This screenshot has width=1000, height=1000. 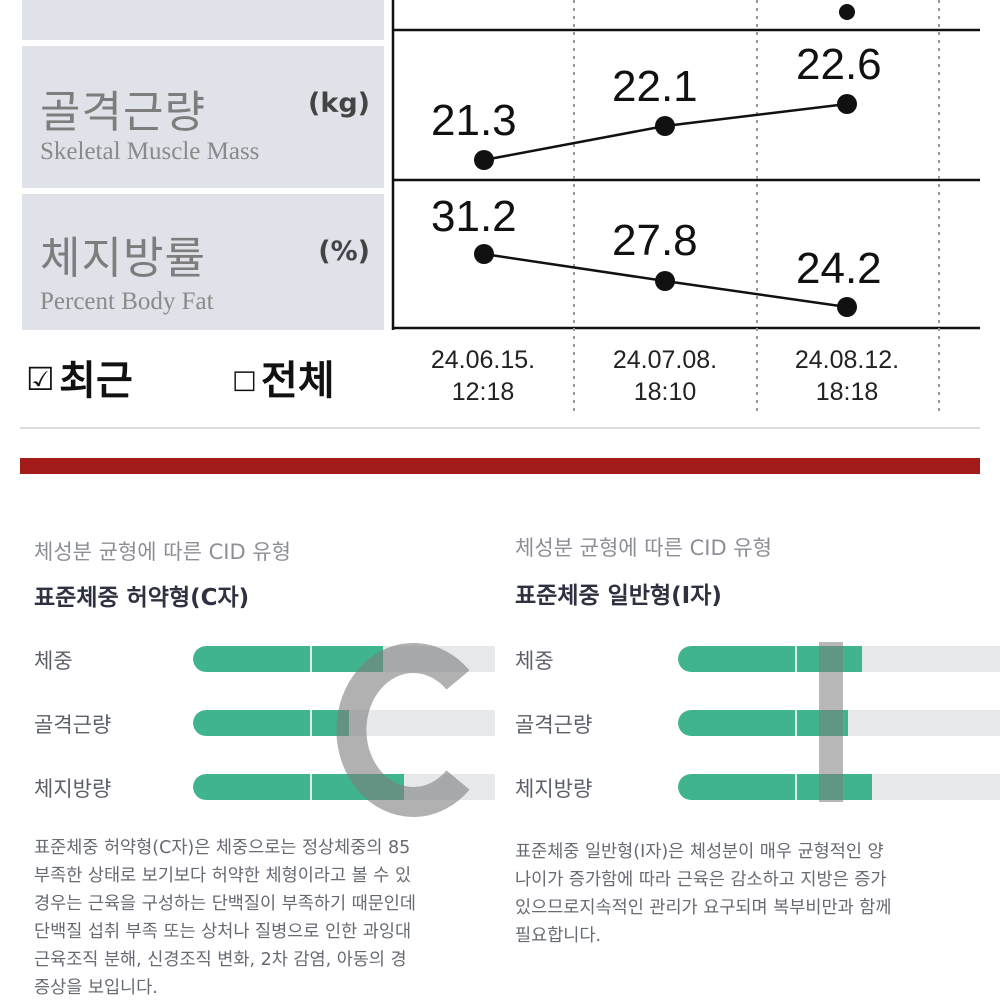 What do you see at coordinates (701, 880) in the screenshot?
I see `cid-card-i-desc-line-2: 나이가 증가함에 따라 근육은 감소하고 지방은 증가` at bounding box center [701, 880].